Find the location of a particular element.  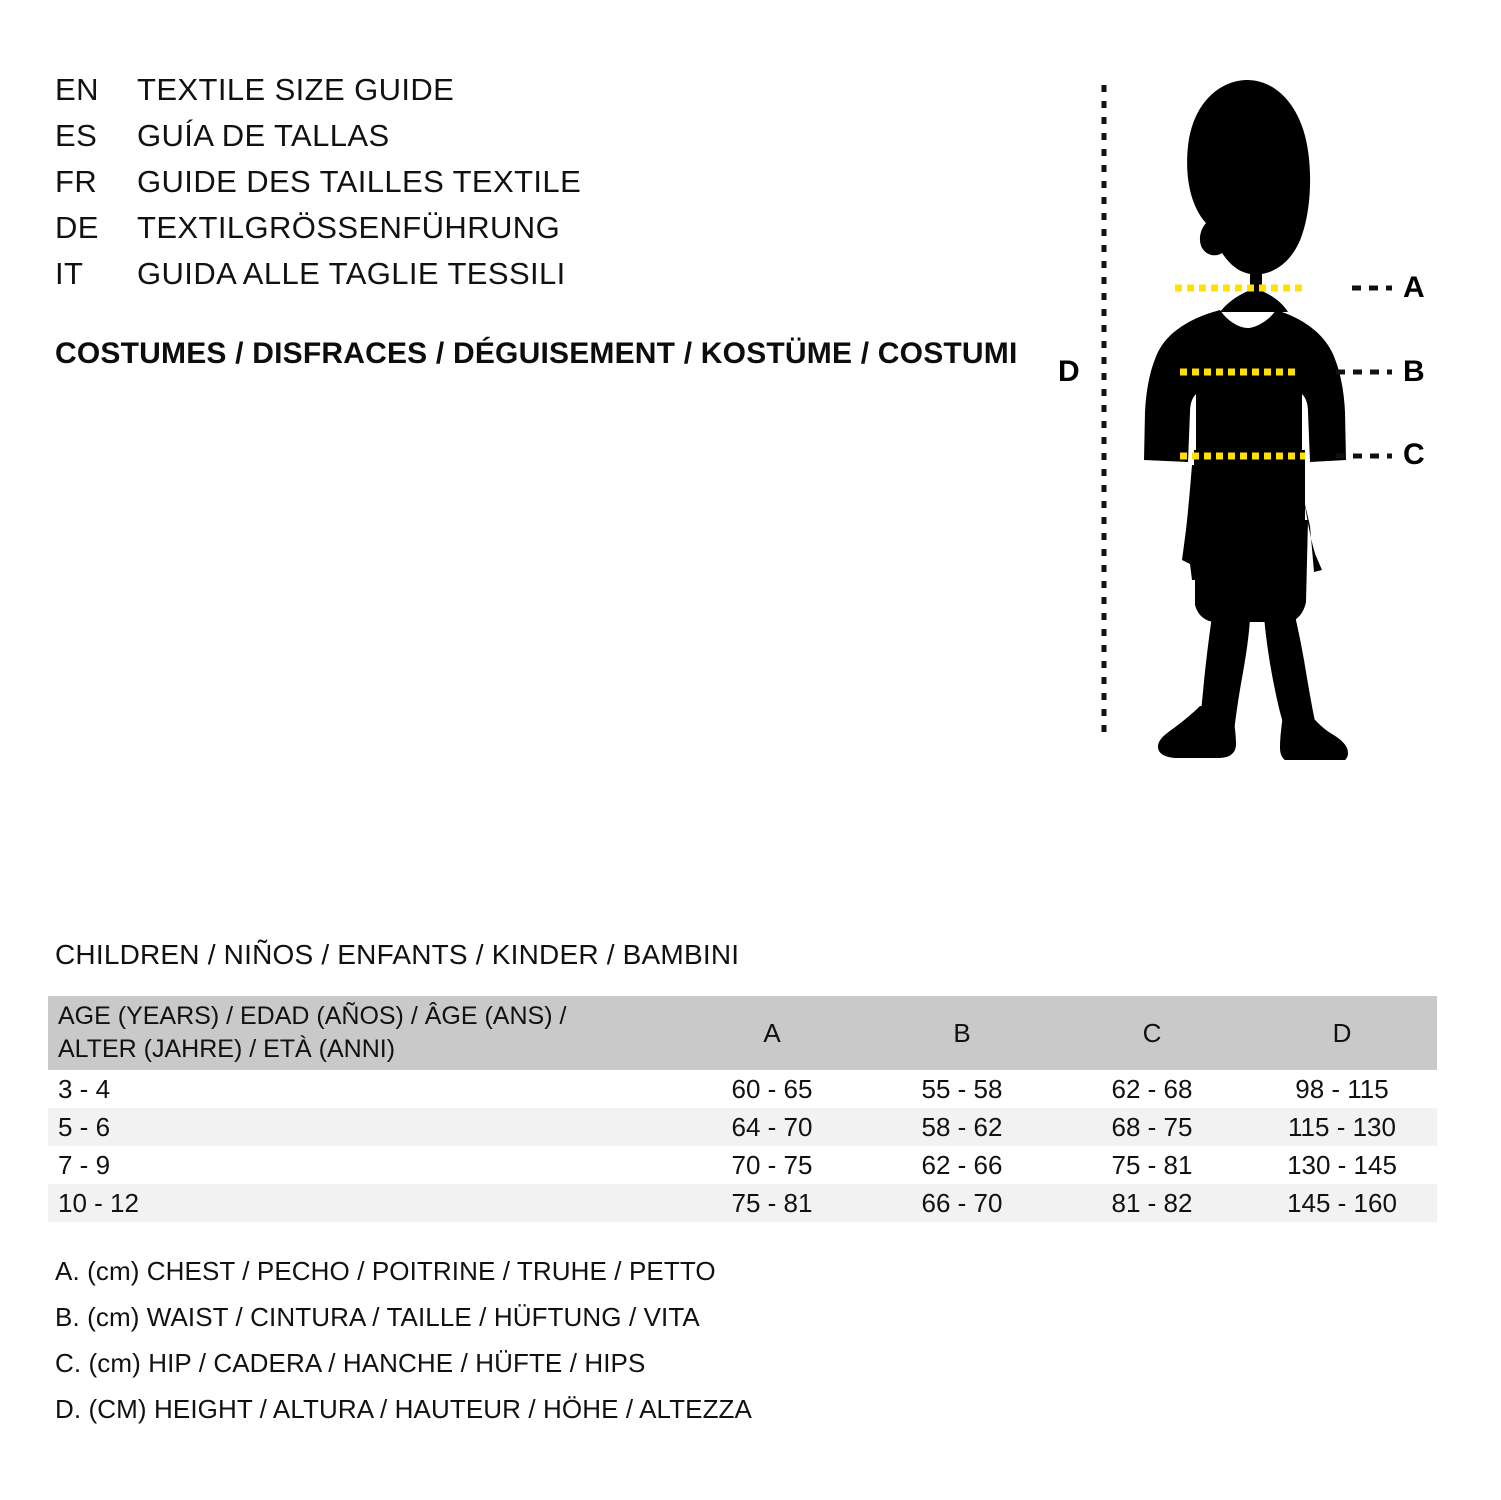

language-row-en: EN TEXTILE SIZE GUIDE is located at coordinates (365, 95).